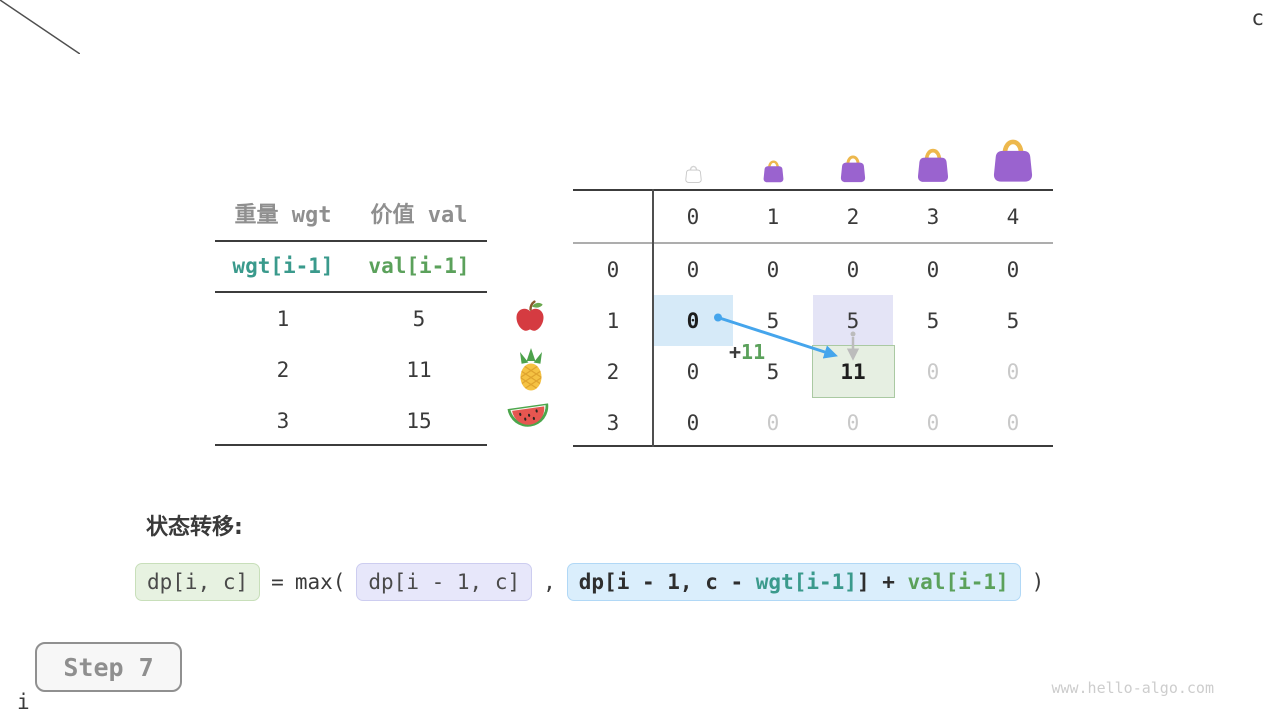 The width and height of the screenshot is (1280, 720). Describe the element at coordinates (531, 318) in the screenshot. I see `apple-icon` at that location.